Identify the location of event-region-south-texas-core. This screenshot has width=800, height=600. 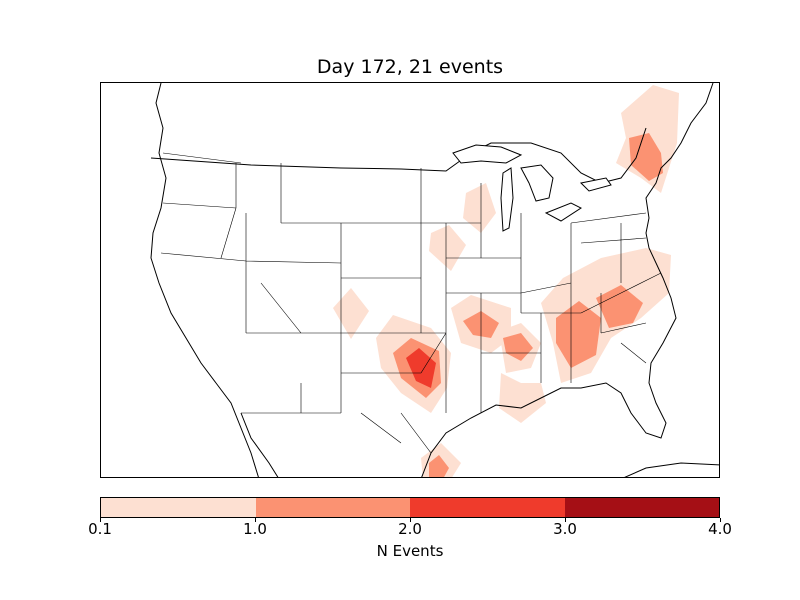
(439, 466).